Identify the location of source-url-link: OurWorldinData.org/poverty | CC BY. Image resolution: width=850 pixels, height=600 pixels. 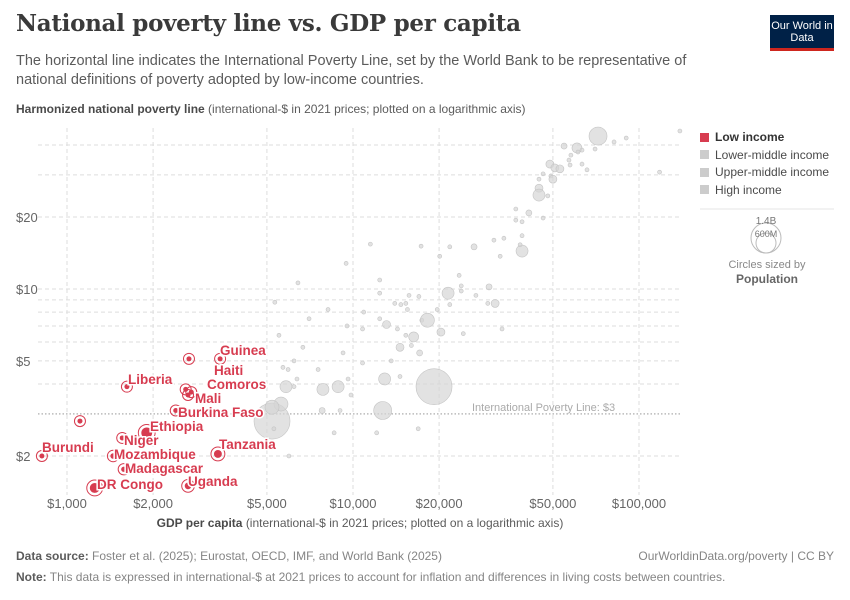
(736, 556).